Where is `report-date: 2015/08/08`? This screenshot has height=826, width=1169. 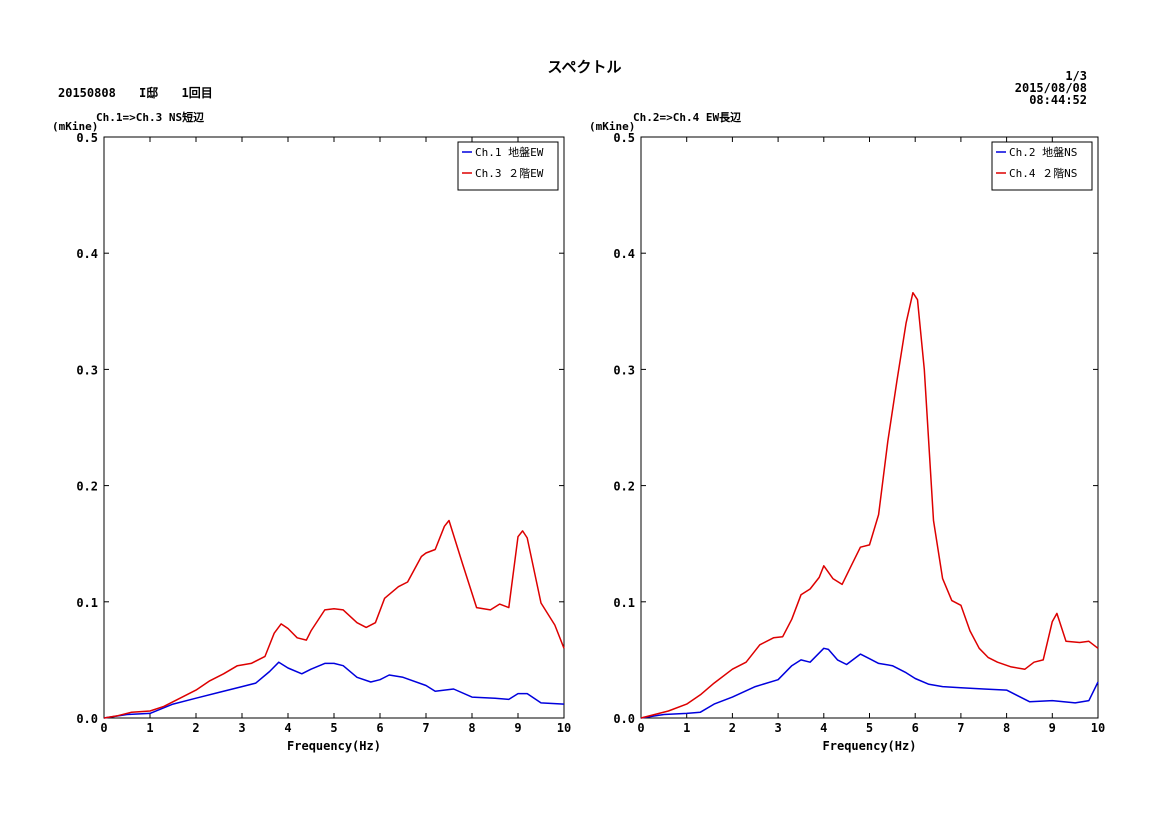
report-date: 2015/08/08 is located at coordinates (1050, 88).